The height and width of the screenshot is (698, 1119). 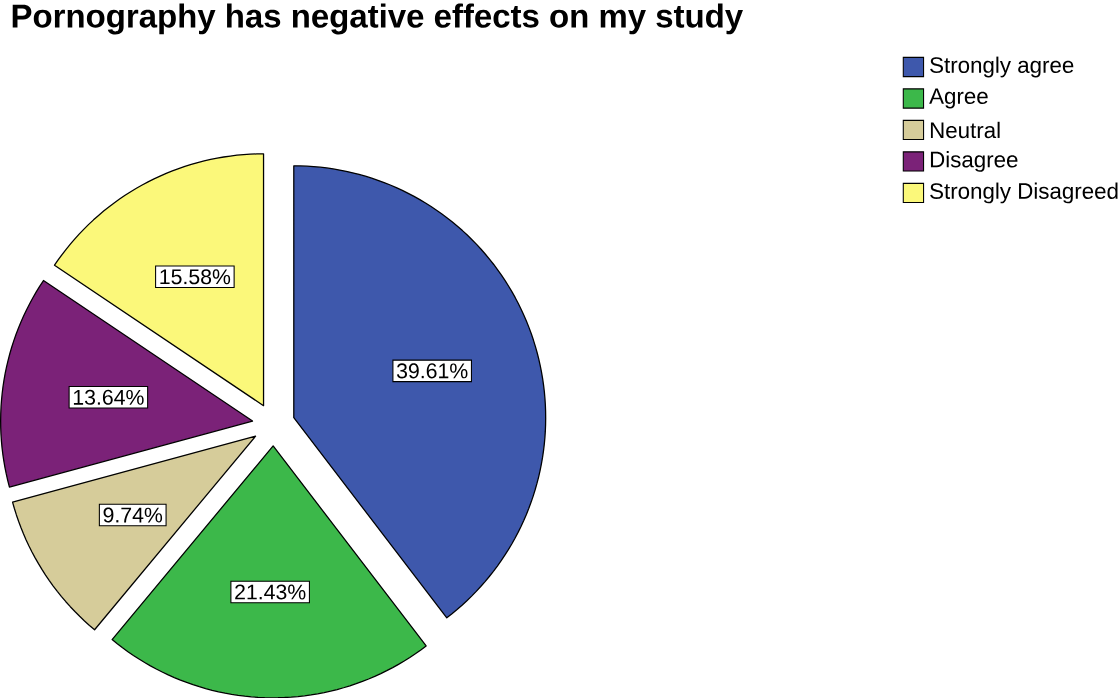 I want to click on legend-label: Strongly agree, so click(x=1002, y=67).